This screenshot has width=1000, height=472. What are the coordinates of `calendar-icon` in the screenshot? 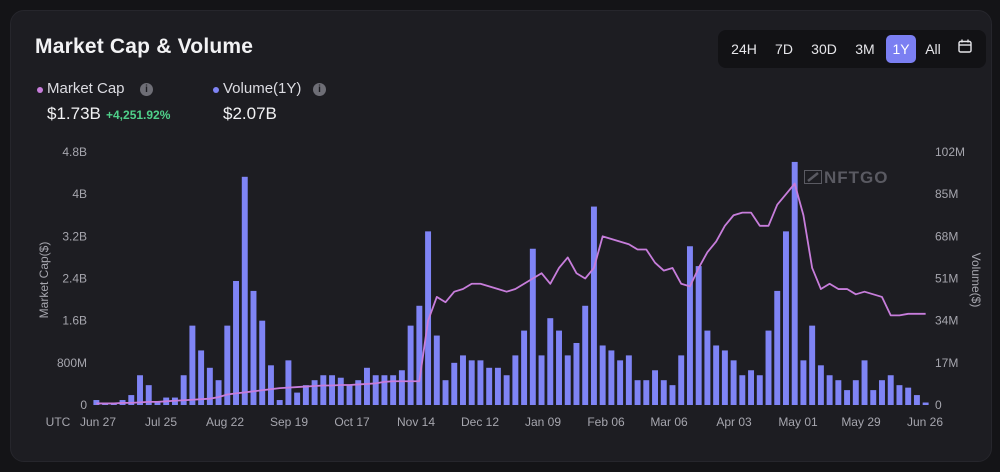 It's located at (965, 46).